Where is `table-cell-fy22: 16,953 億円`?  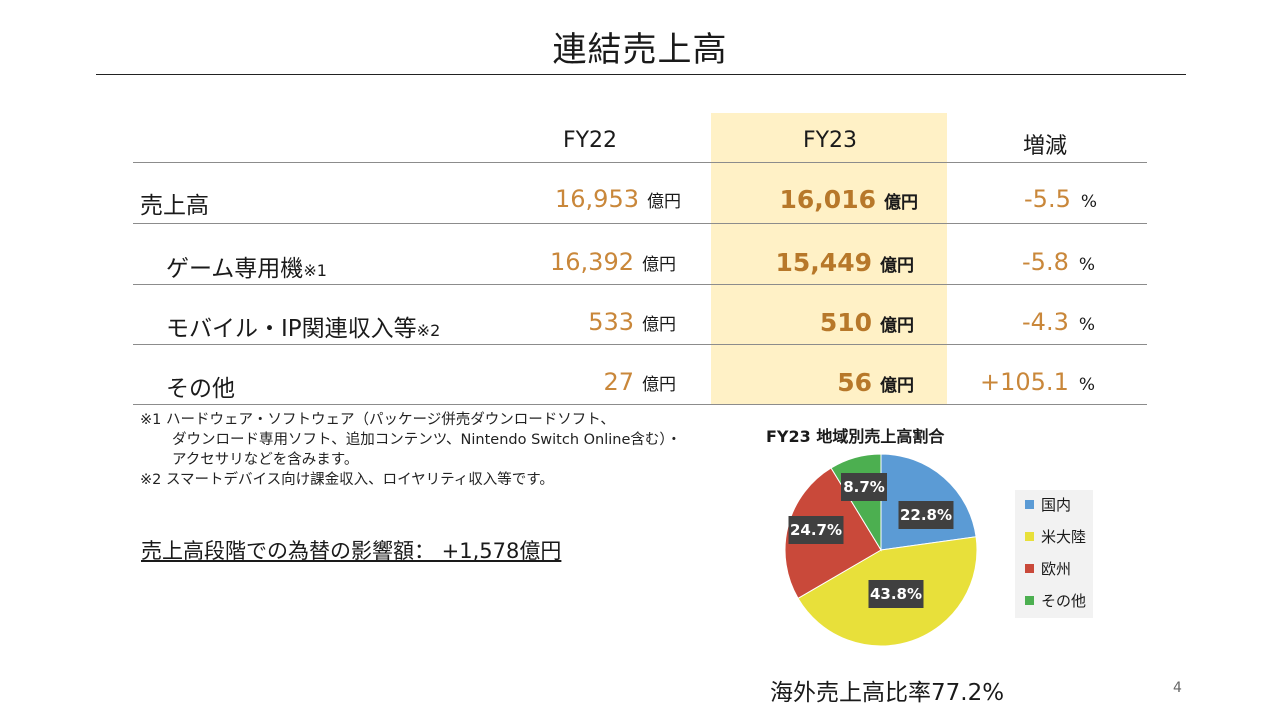 table-cell-fy22: 16,953 億円 is located at coordinates (618, 199).